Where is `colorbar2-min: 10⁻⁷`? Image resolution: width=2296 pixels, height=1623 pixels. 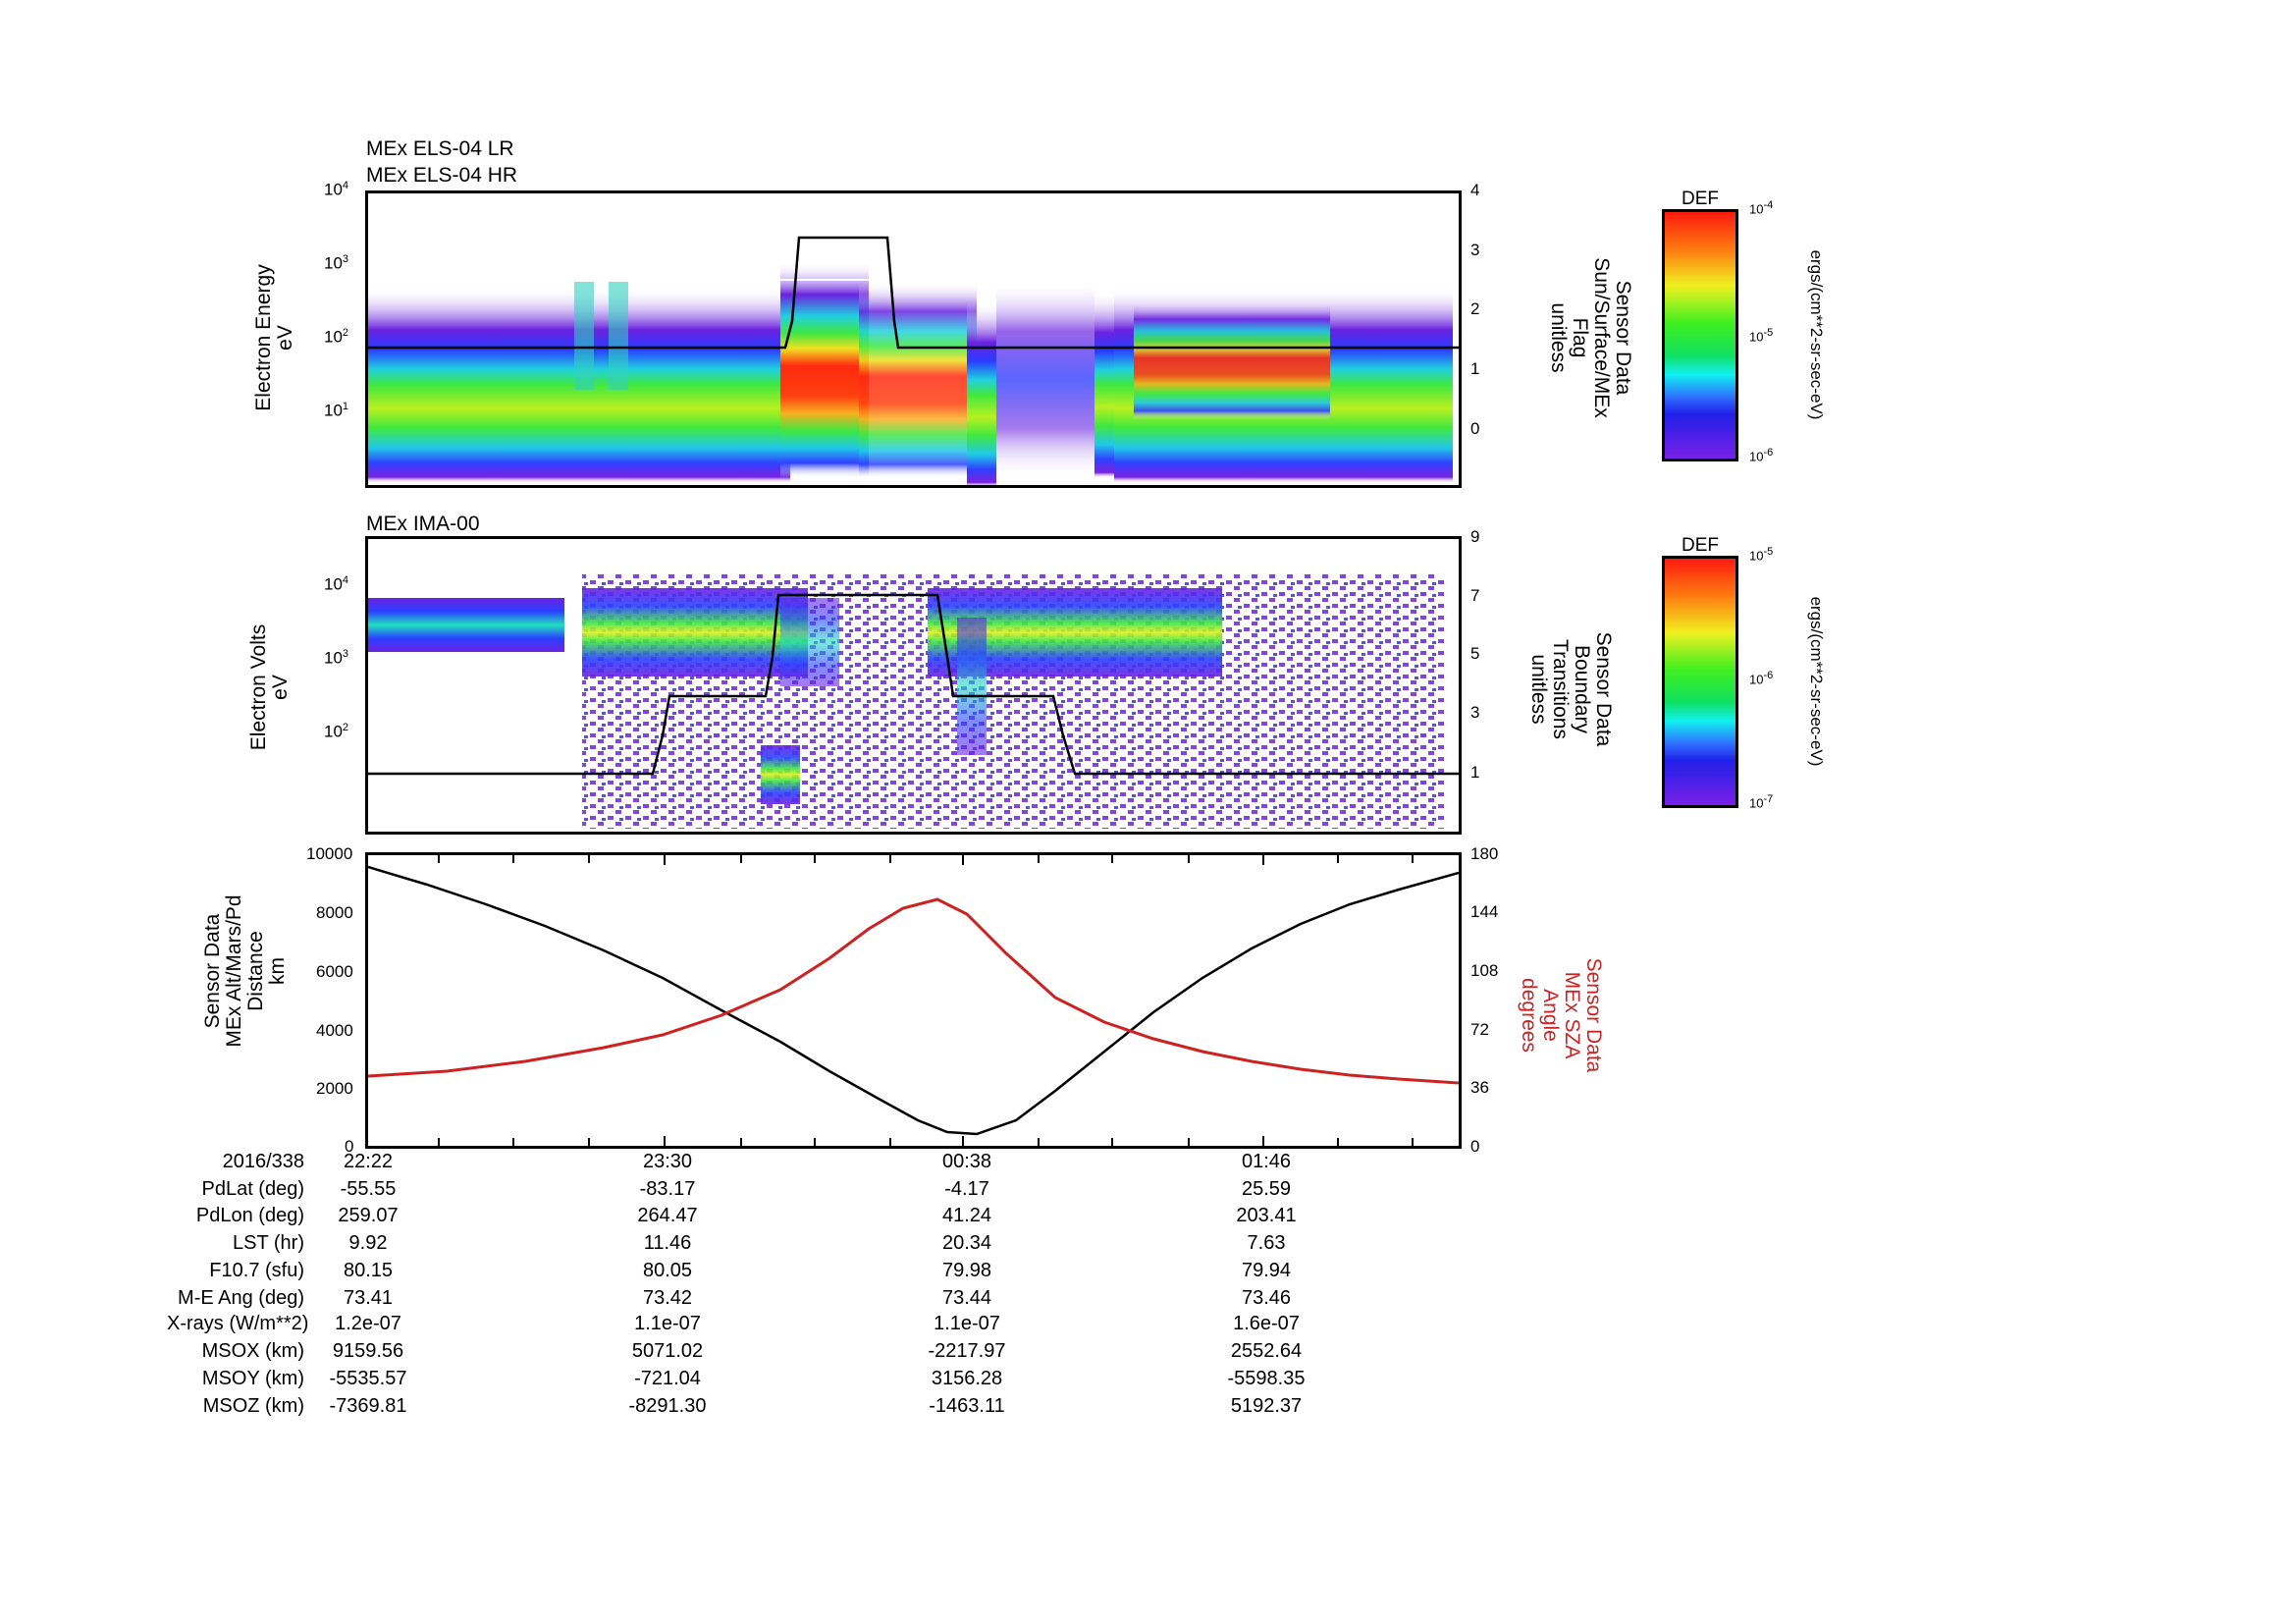 colorbar2-min: 10⁻⁷ is located at coordinates (1761, 802).